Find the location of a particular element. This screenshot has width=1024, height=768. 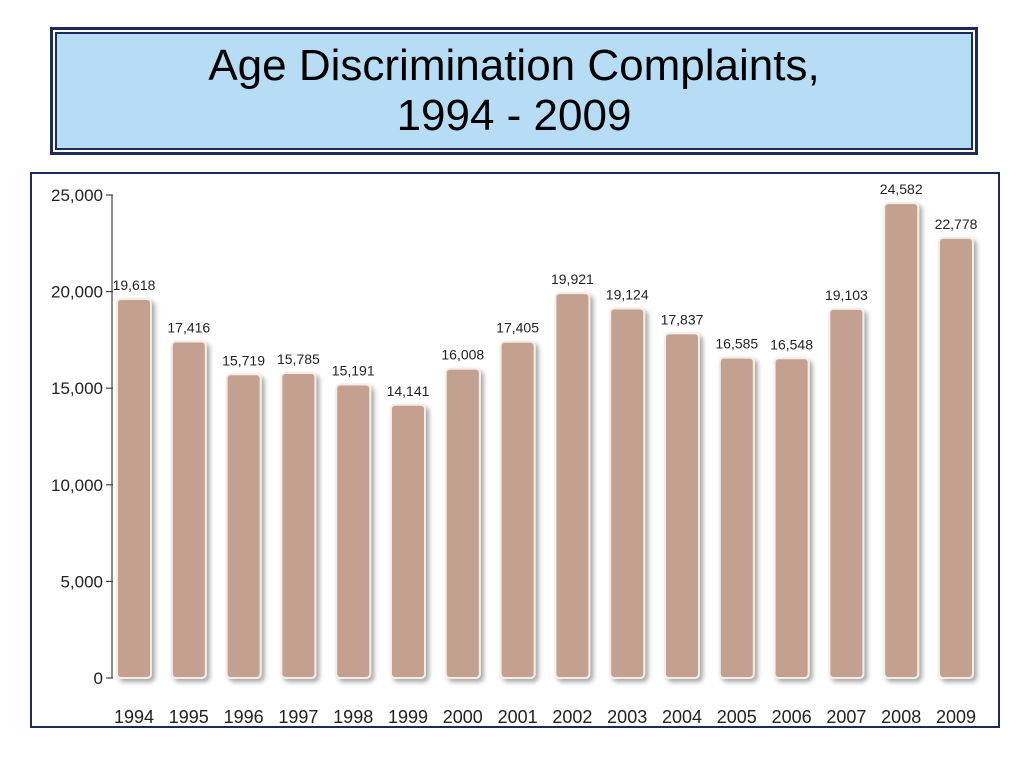

y-tick-label: 5,000 is located at coordinates (81, 581).